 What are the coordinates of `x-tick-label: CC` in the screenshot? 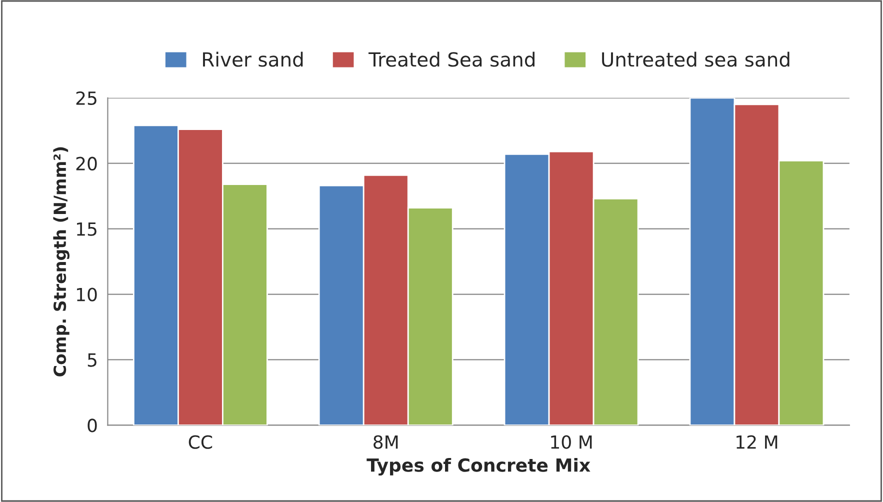 It's located at (200, 442).